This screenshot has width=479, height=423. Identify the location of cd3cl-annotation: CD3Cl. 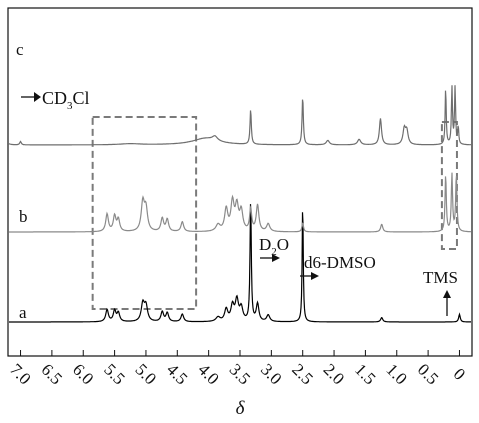
(55, 100).